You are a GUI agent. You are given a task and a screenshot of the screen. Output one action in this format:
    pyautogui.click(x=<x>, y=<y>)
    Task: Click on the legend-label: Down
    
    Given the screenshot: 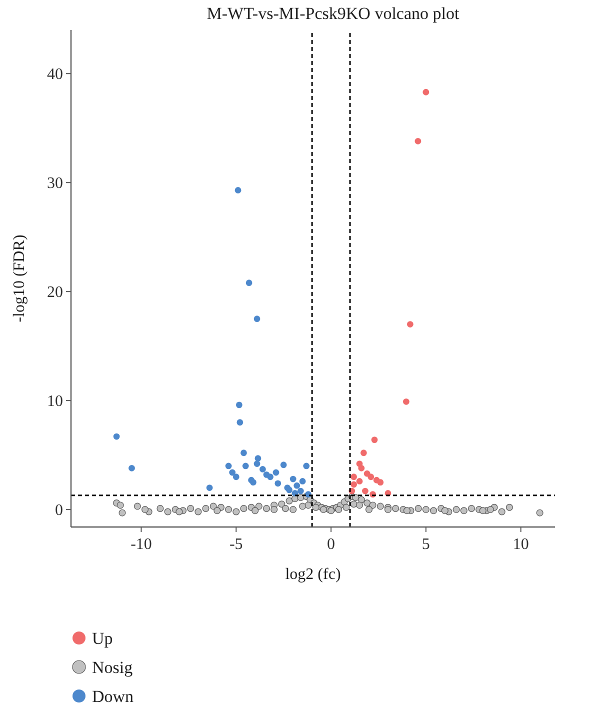 What is the action you would take?
    pyautogui.click(x=113, y=696)
    